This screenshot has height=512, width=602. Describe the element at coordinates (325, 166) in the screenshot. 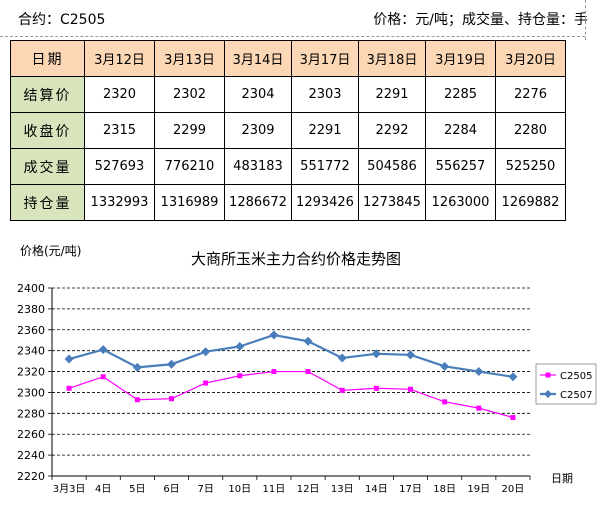

I see `table-cell: 551772` at that location.